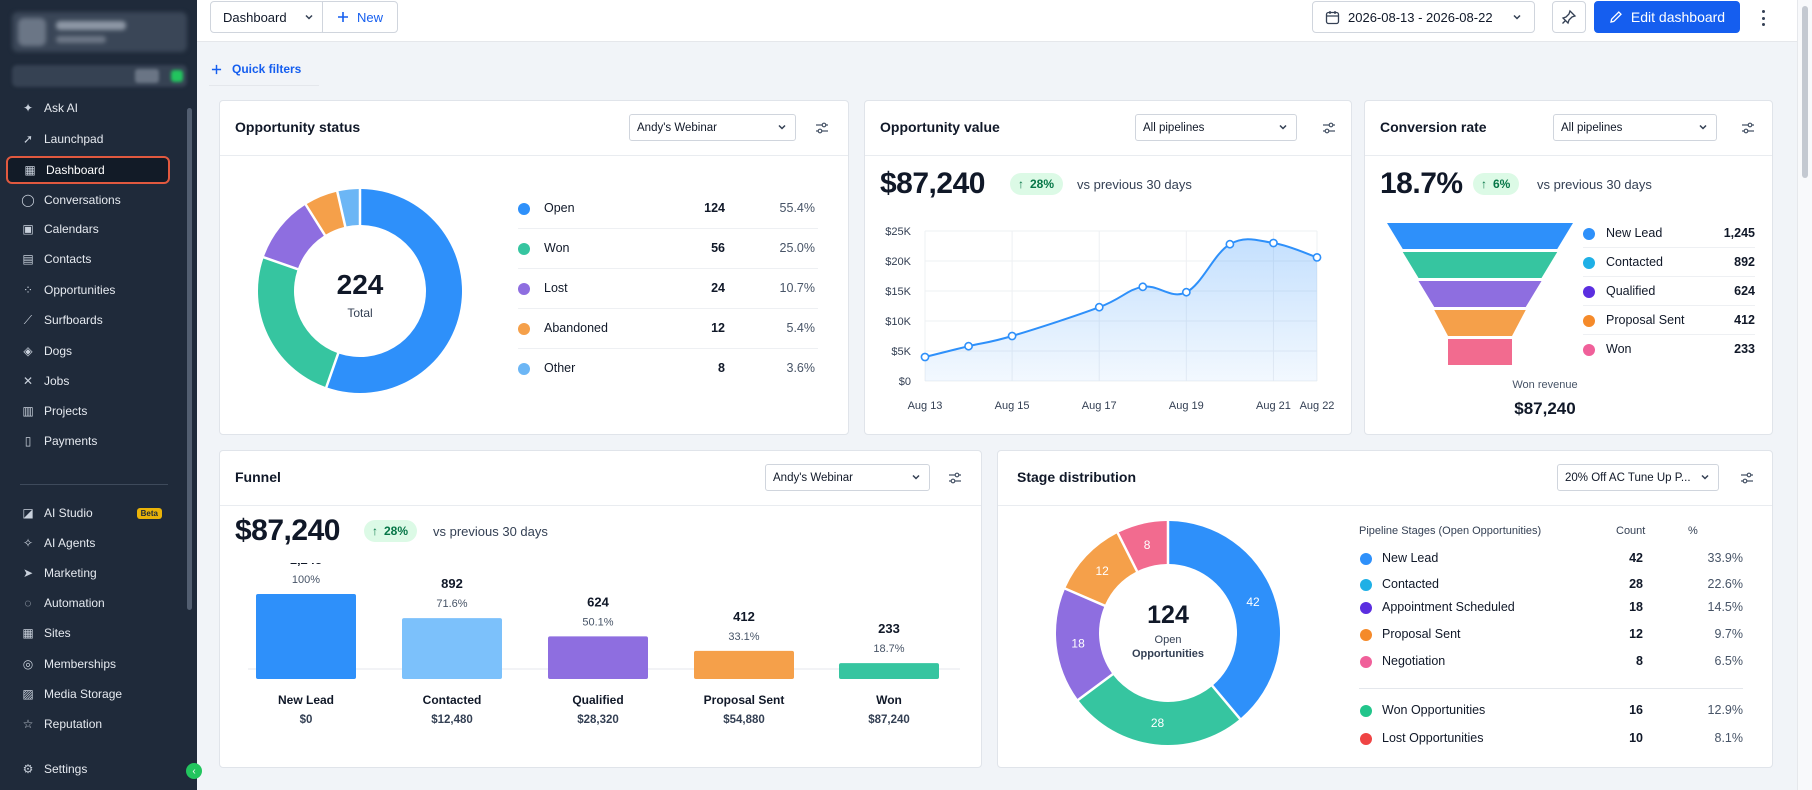 The height and width of the screenshot is (790, 1812). What do you see at coordinates (95, 441) in the screenshot?
I see `sidebar-item-payments: ▯ Payments` at bounding box center [95, 441].